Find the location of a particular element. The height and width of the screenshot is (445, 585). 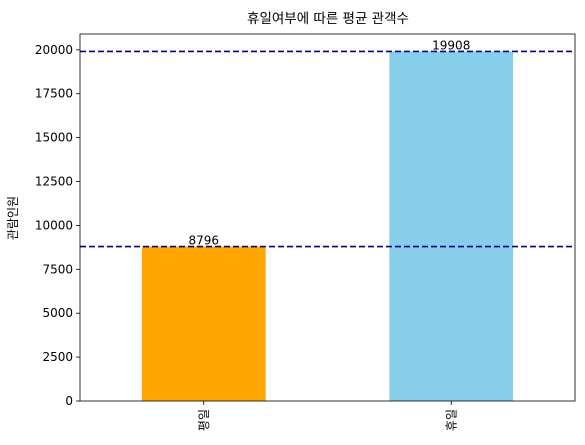

chart-title: 휴일여부에 따른 평균 관객수 is located at coordinates (328, 19).